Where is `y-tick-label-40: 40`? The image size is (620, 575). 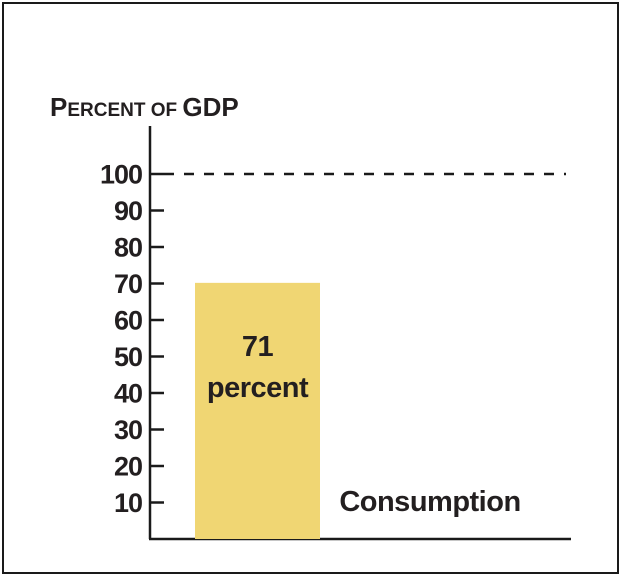 y-tick-label-40: 40 is located at coordinates (128, 394).